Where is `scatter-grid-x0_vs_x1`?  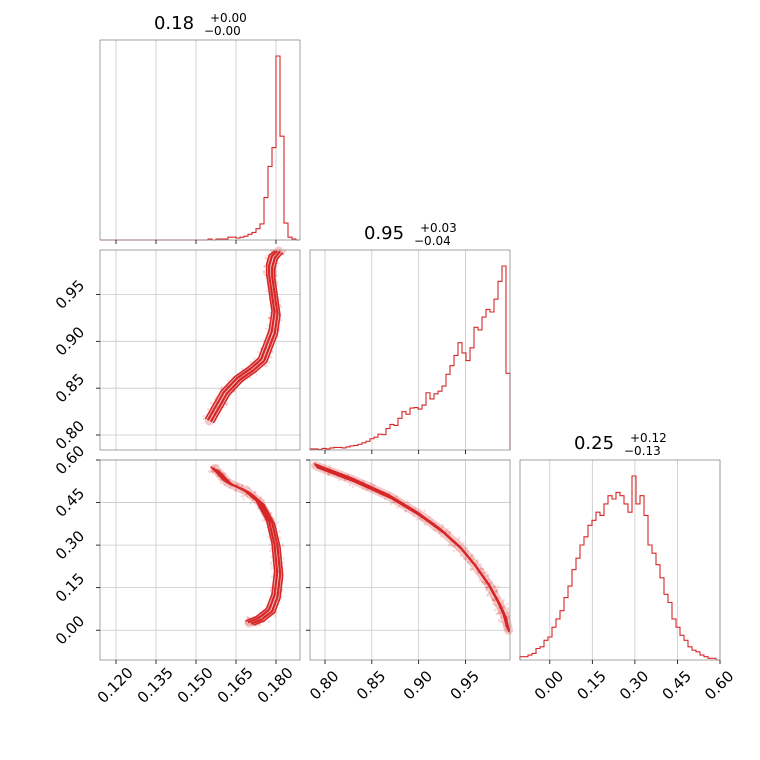 scatter-grid-x0_vs_x1 is located at coordinates (200, 350).